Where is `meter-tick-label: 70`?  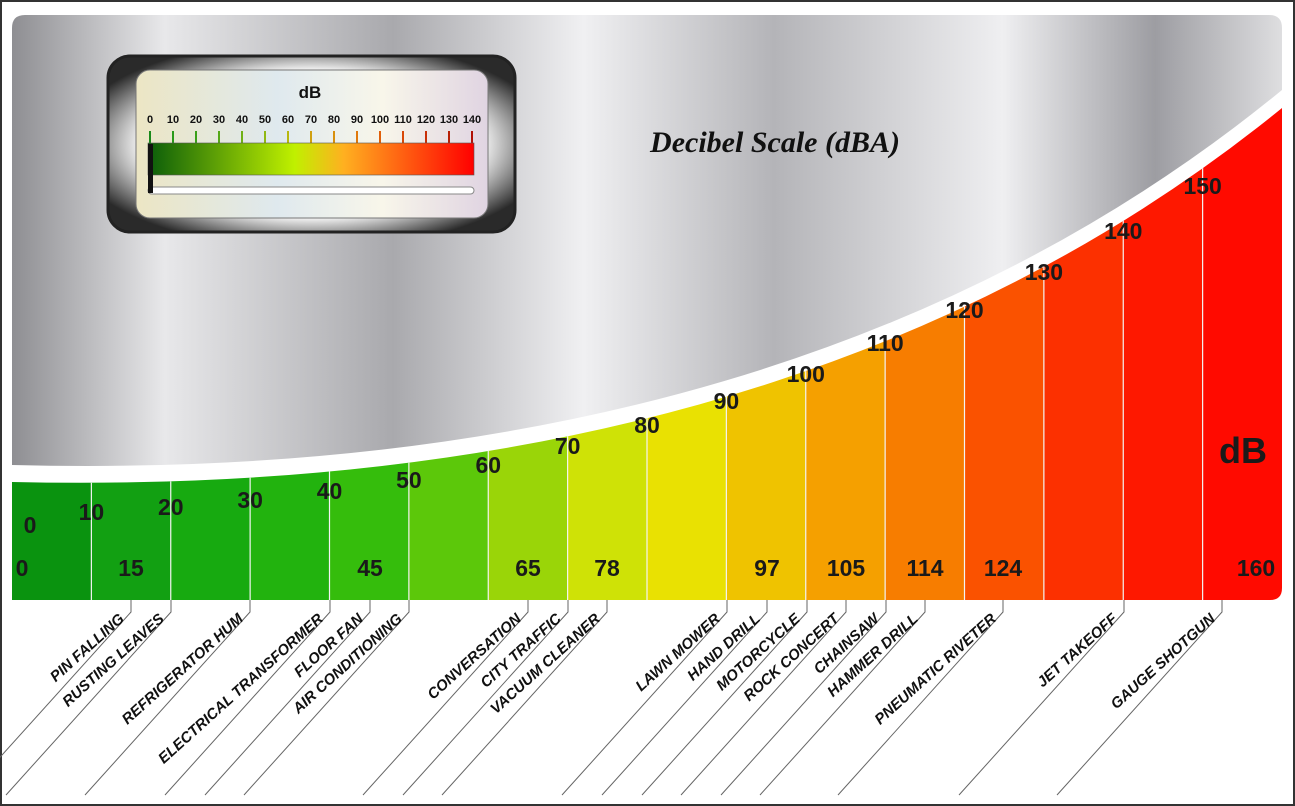
meter-tick-label: 70 is located at coordinates (311, 120).